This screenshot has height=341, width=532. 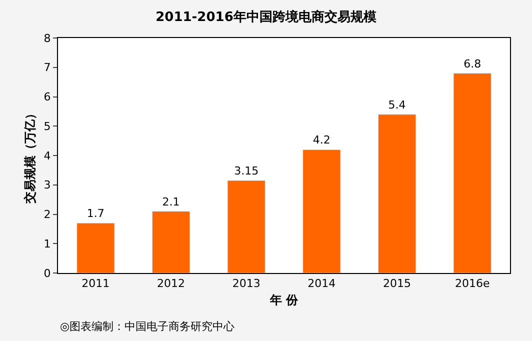 I want to click on y-tick-label: 7, so click(x=47, y=67).